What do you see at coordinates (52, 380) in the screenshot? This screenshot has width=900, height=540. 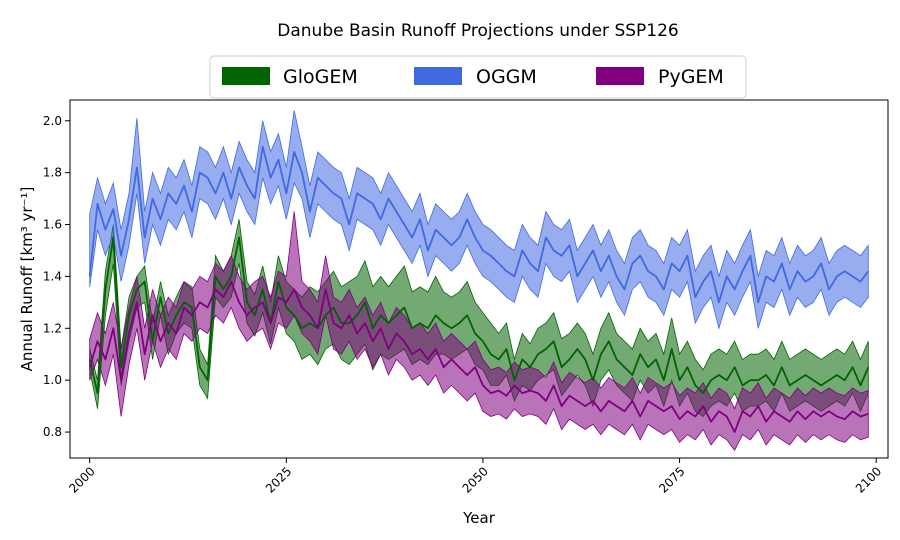 I see `y-tick-label-1.0: 1.0` at bounding box center [52, 380].